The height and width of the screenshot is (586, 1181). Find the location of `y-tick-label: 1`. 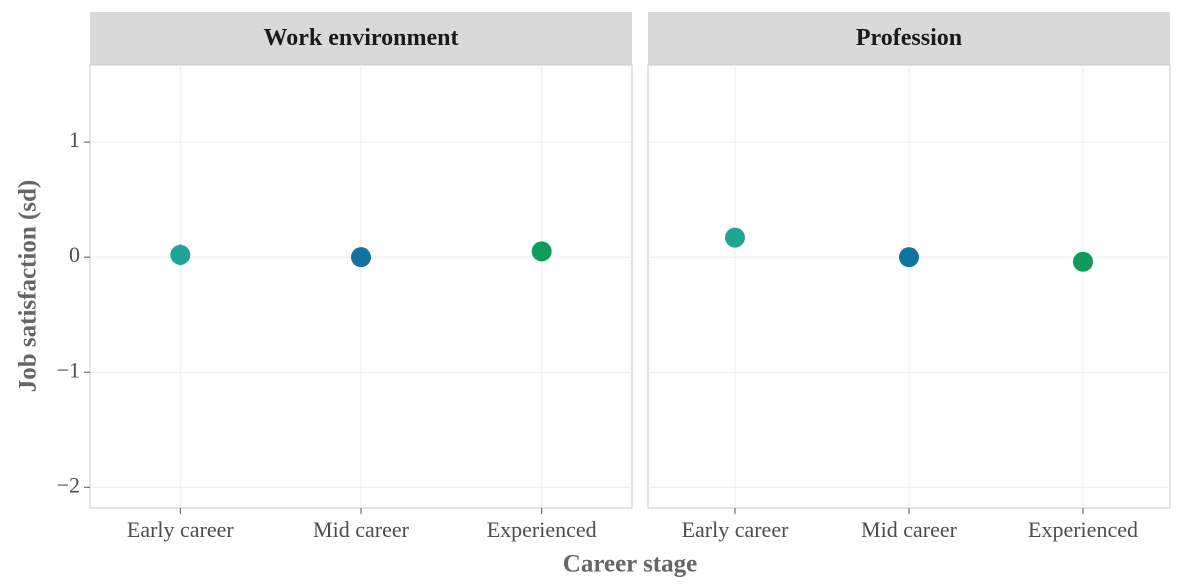

y-tick-label: 1 is located at coordinates (74, 139).